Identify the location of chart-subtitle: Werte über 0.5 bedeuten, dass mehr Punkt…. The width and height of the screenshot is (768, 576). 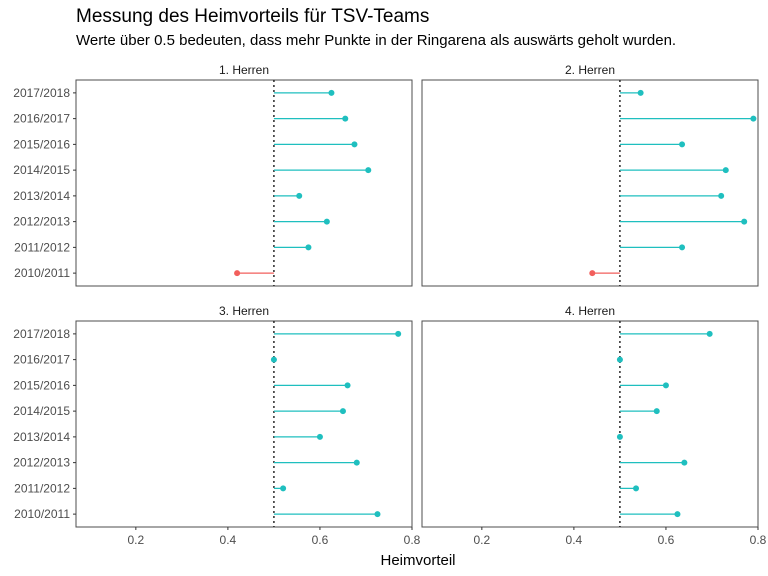
(376, 40).